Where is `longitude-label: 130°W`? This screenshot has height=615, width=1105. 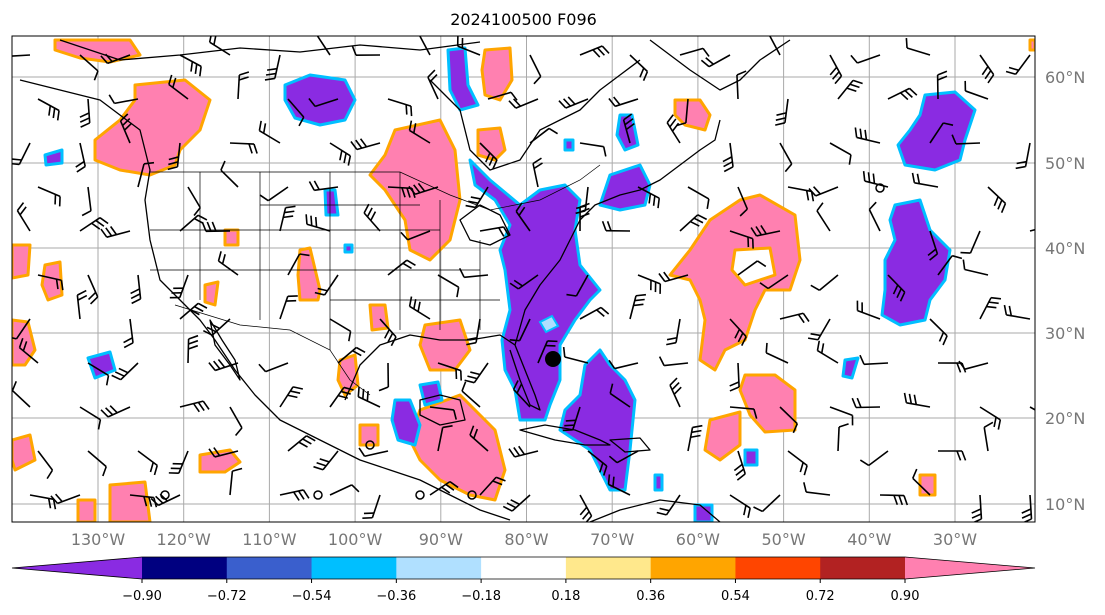 longitude-label: 130°W is located at coordinates (98, 539).